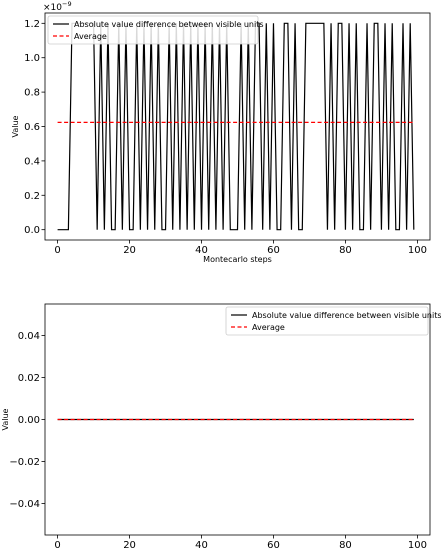 This screenshot has height=554, width=441. What do you see at coordinates (29, 336) in the screenshot?
I see `y-tick-label: 0.04` at bounding box center [29, 336].